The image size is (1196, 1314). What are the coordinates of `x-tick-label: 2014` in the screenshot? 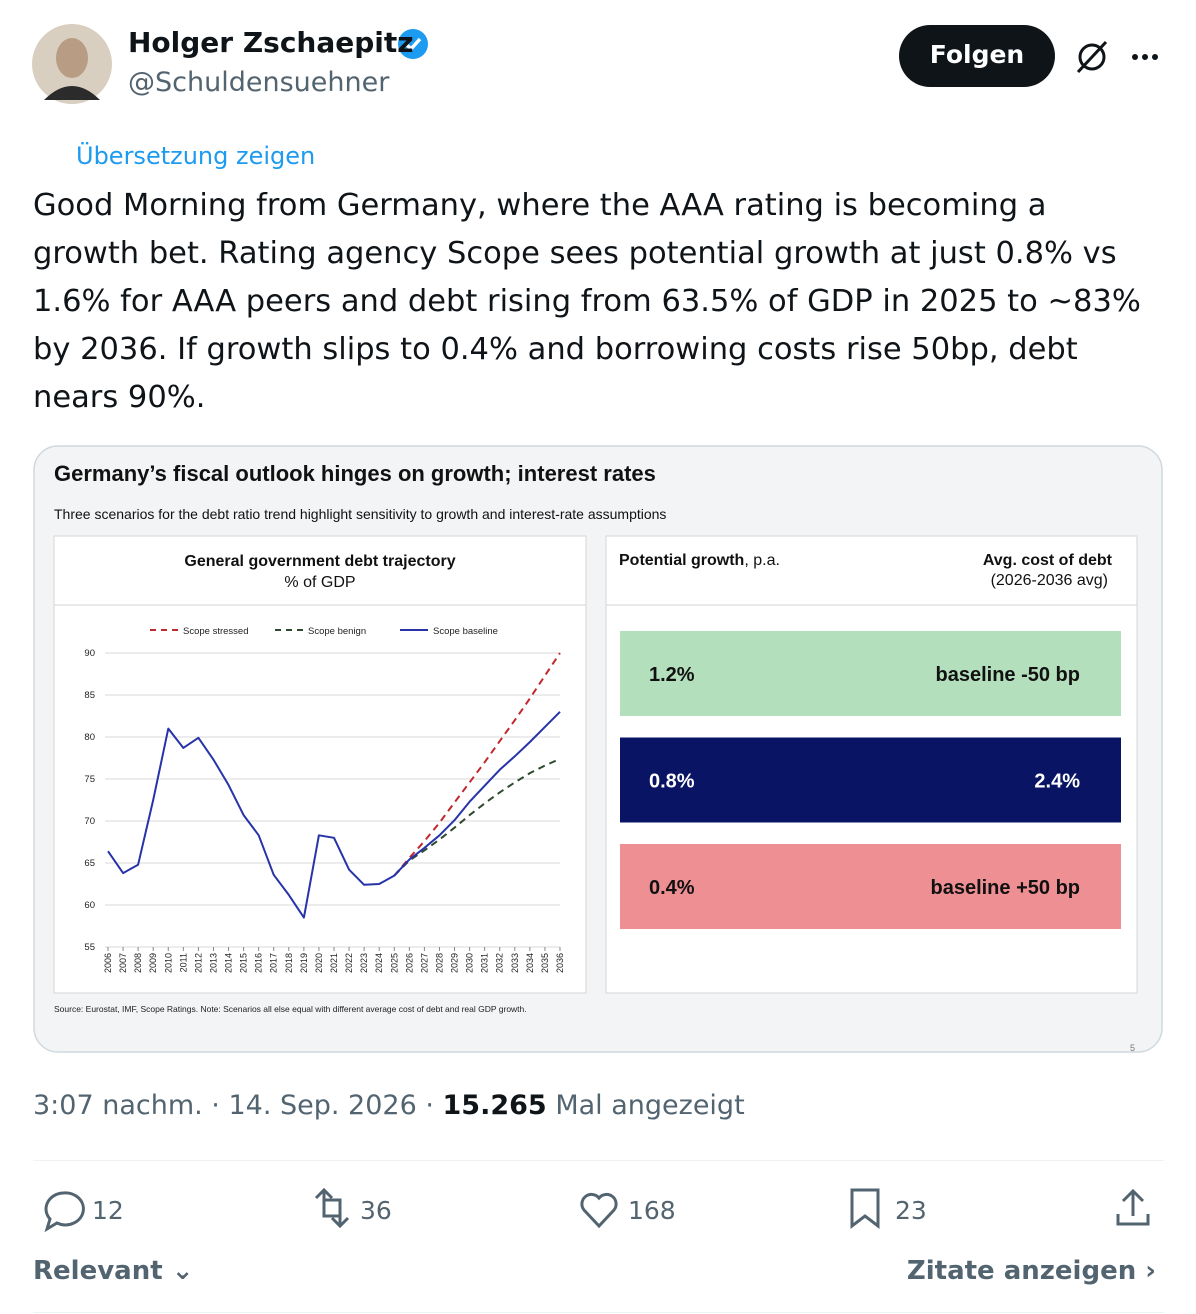 It's located at (229, 963).